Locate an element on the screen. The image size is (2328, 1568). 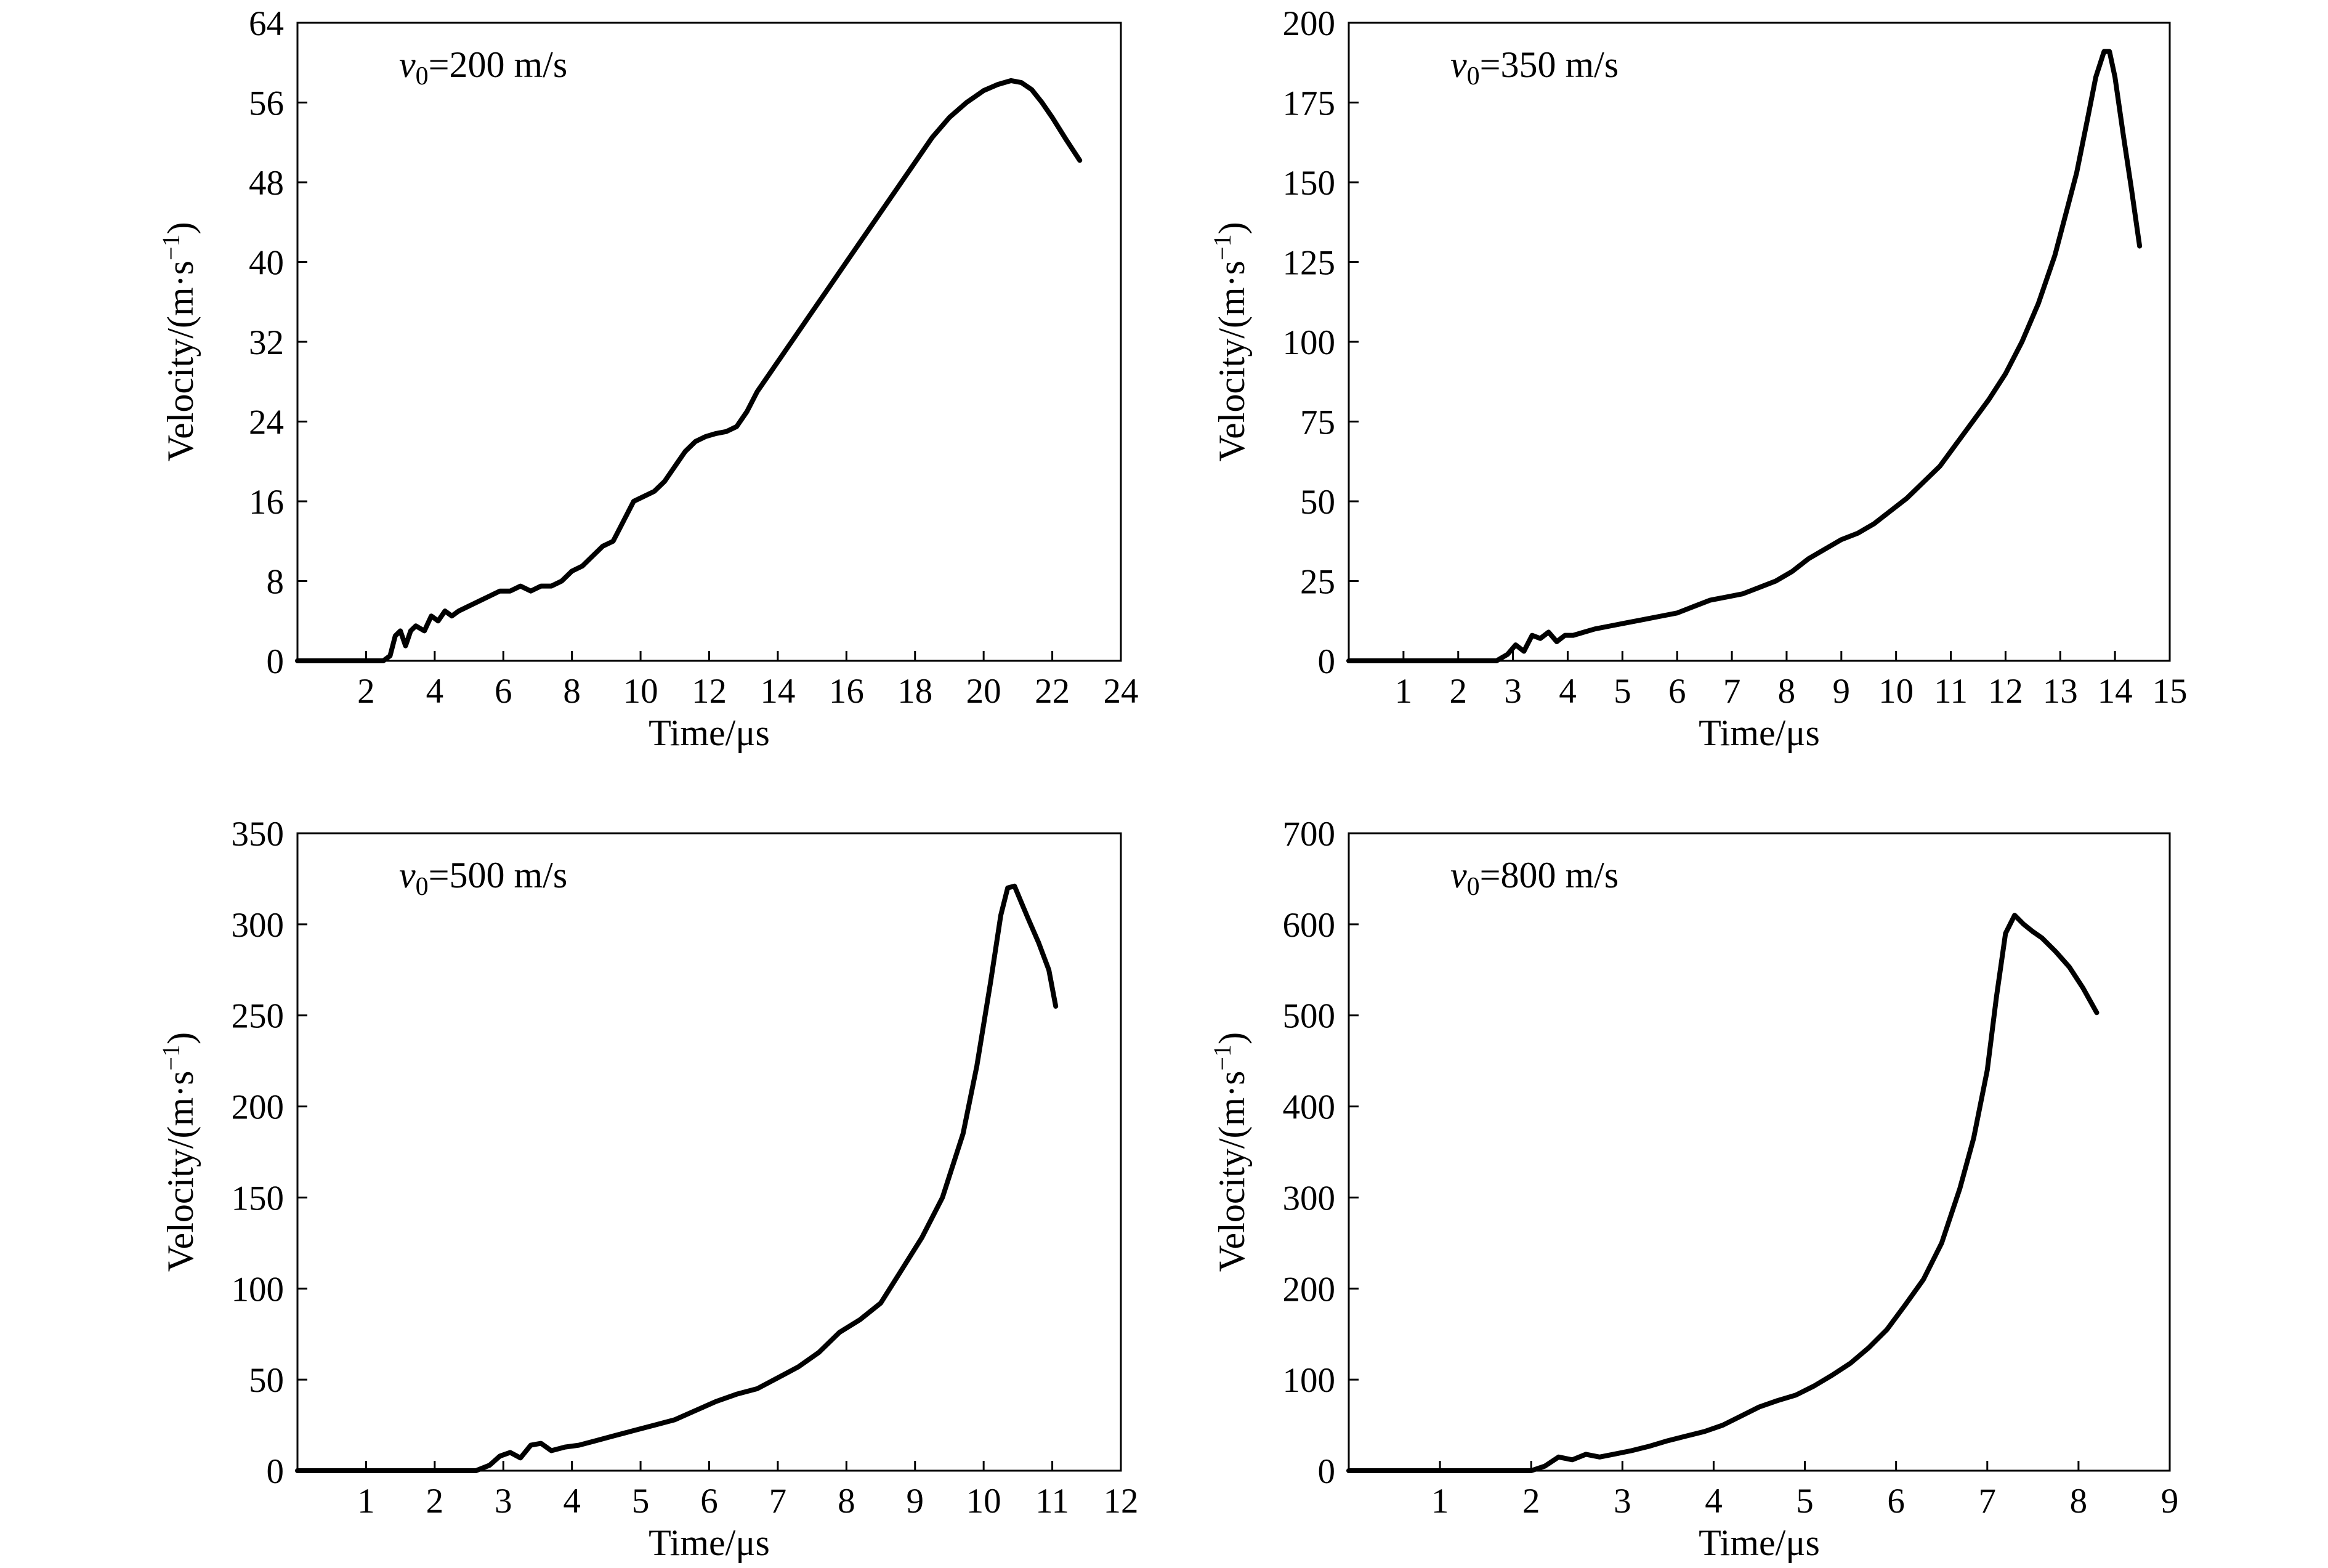
y-tick-label: 25 is located at coordinates (1317, 582).